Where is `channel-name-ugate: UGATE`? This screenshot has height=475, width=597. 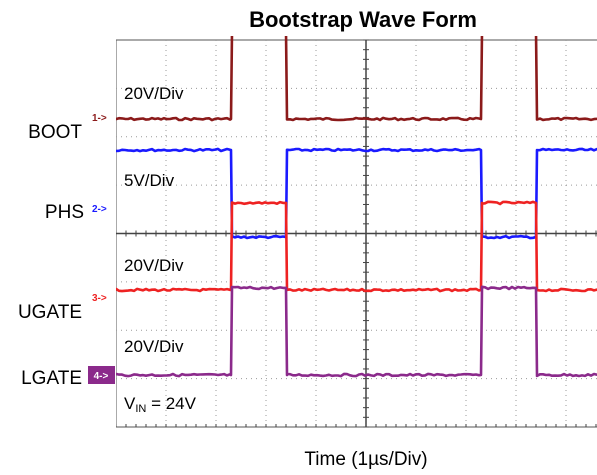 channel-name-ugate: UGATE is located at coordinates (50, 312).